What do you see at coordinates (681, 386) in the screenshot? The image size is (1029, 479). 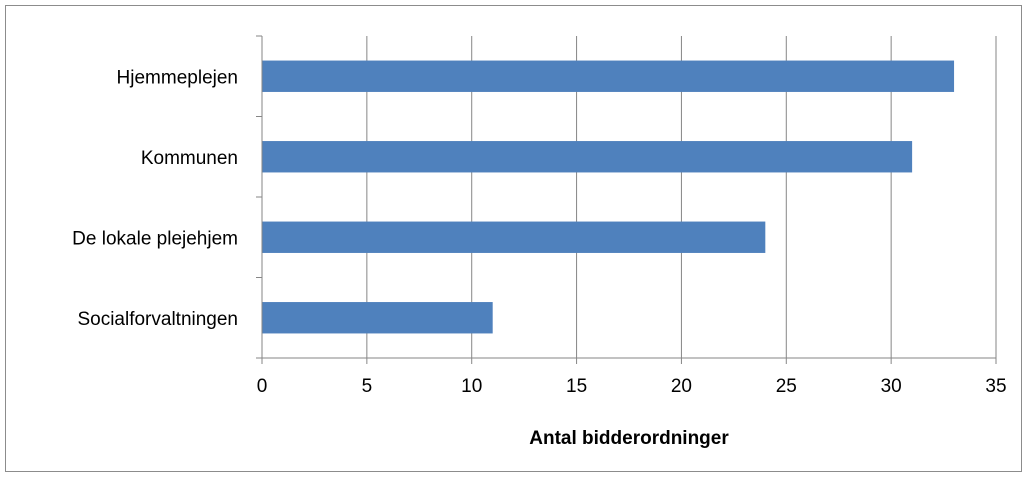 I see `x-tick-label-20: 20` at bounding box center [681, 386].